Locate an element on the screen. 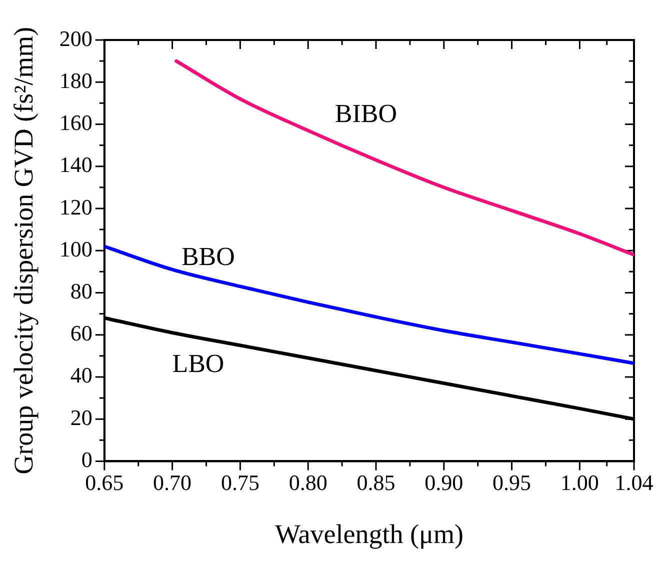  x-tick-label: 1.00 is located at coordinates (579, 483).